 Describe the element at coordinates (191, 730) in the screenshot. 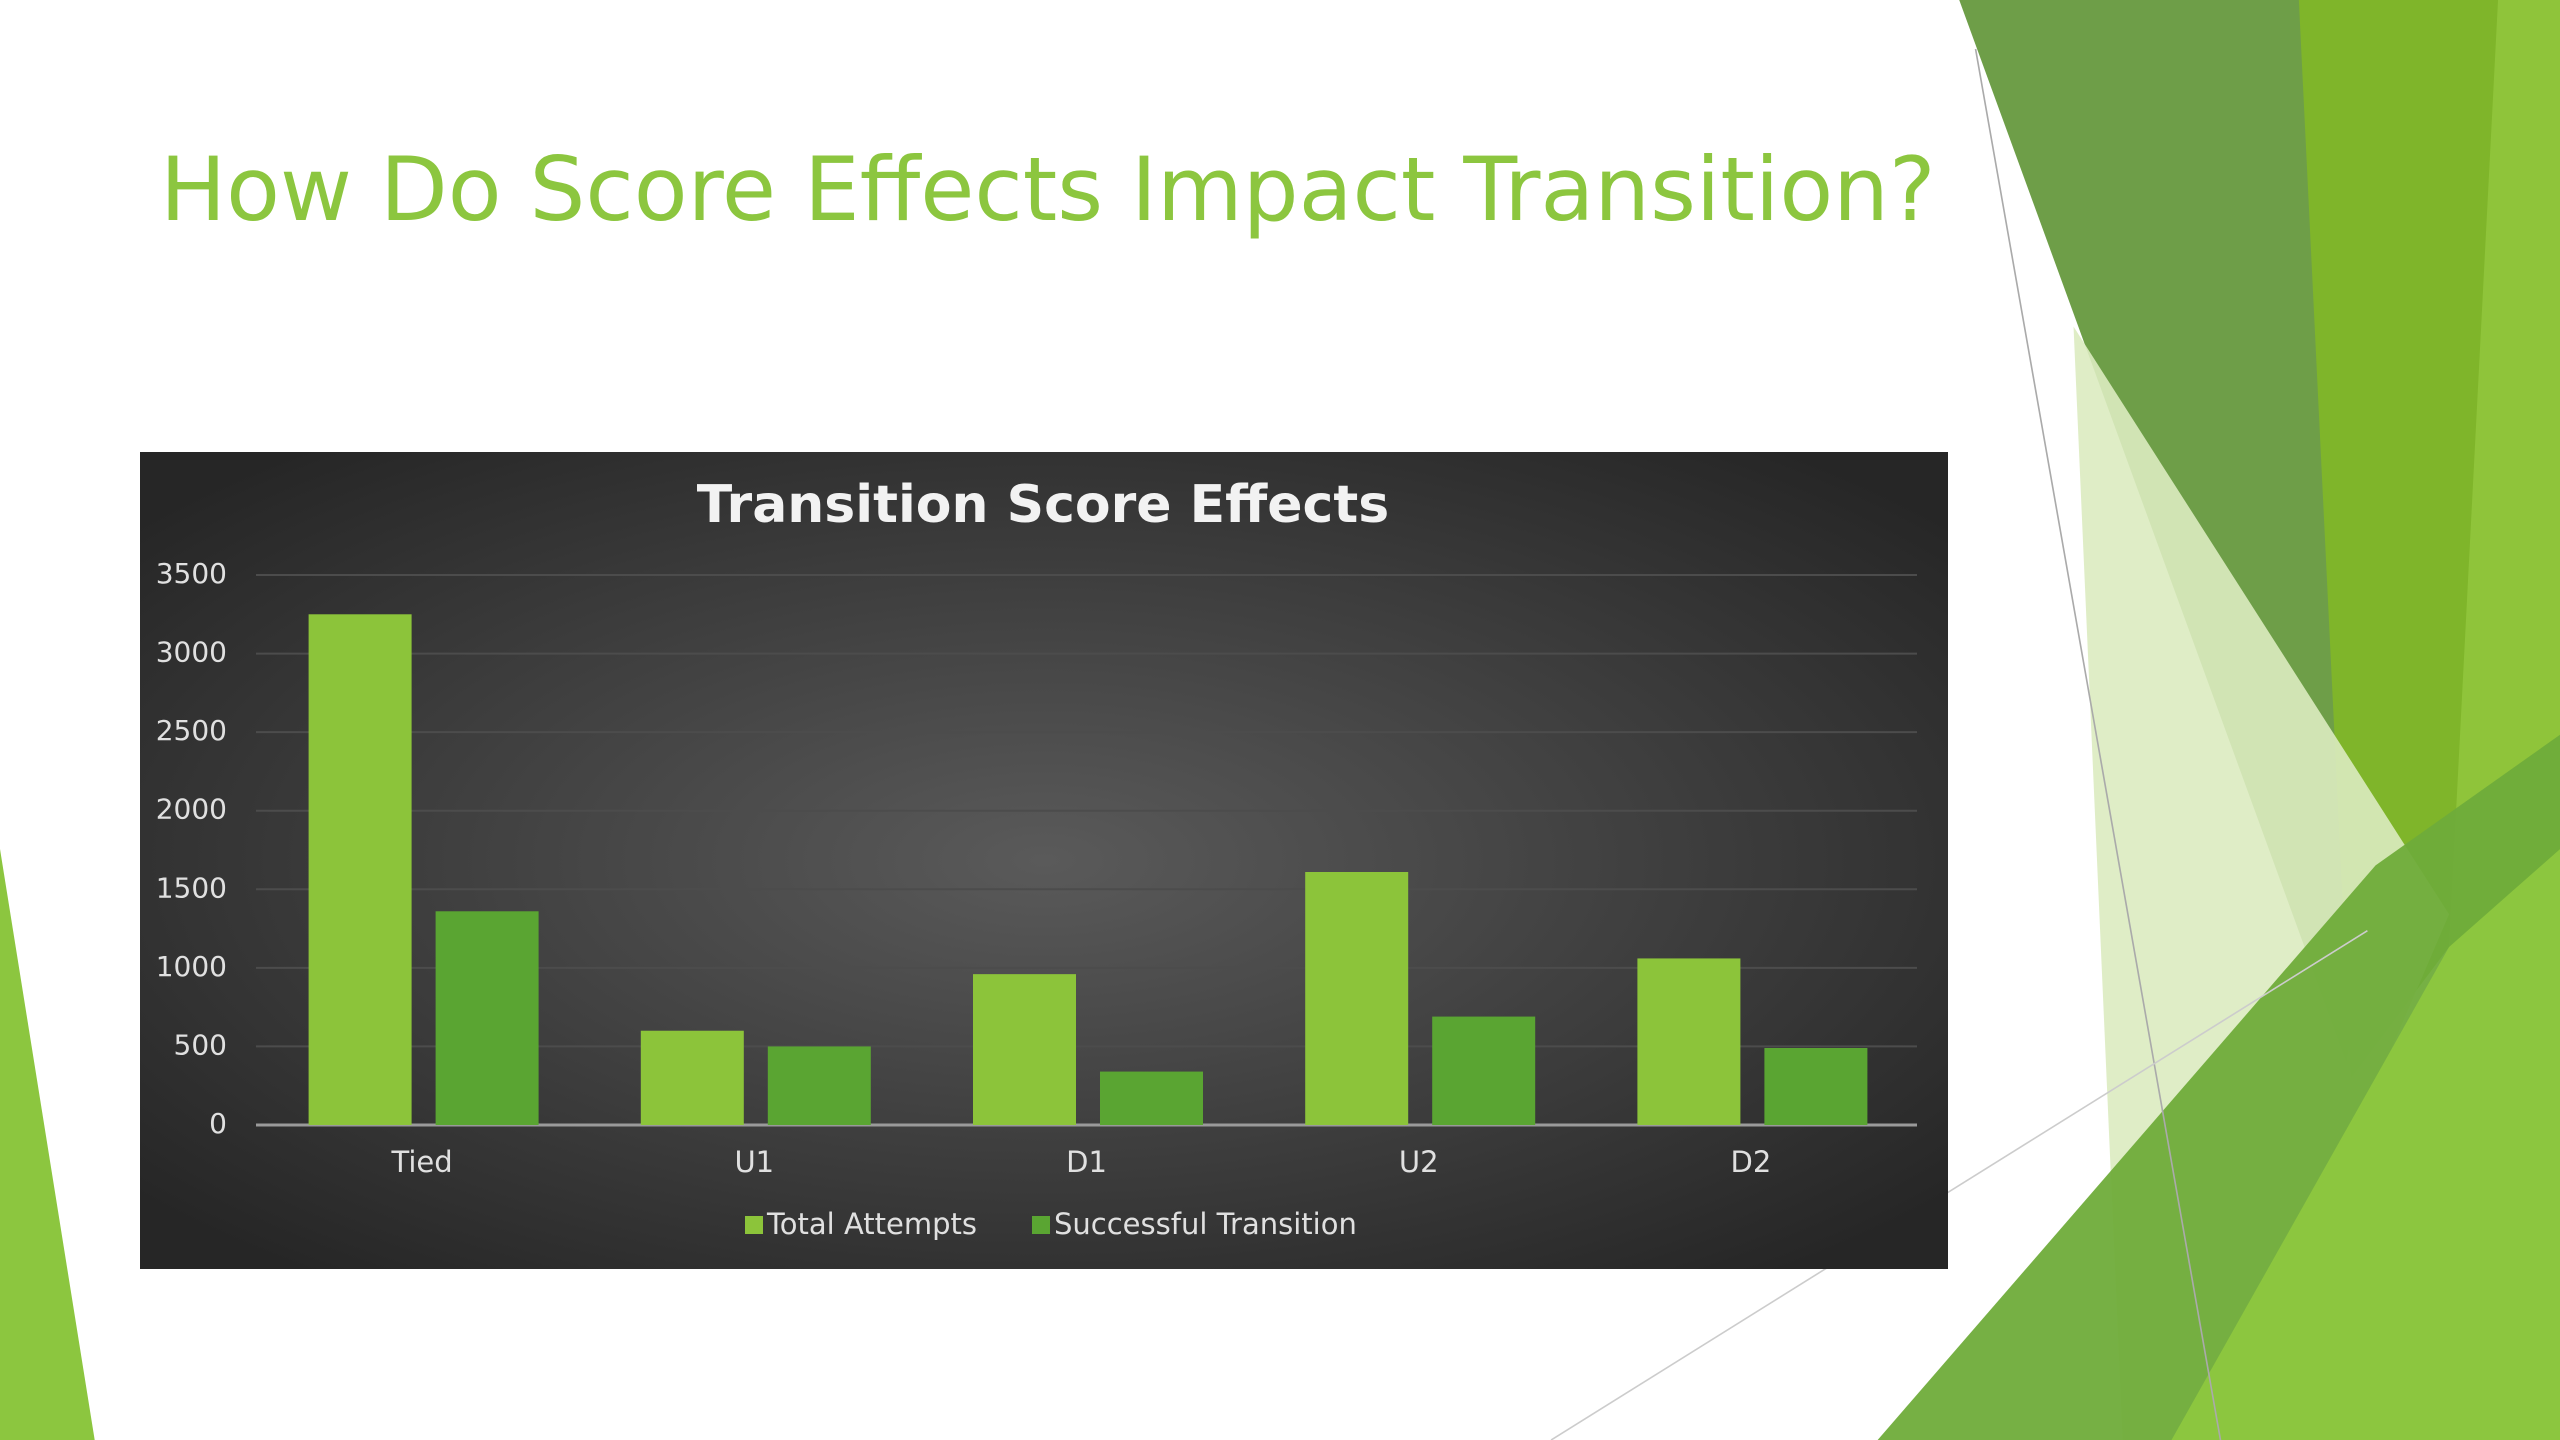

I see `y-tick-label: 2500` at that location.